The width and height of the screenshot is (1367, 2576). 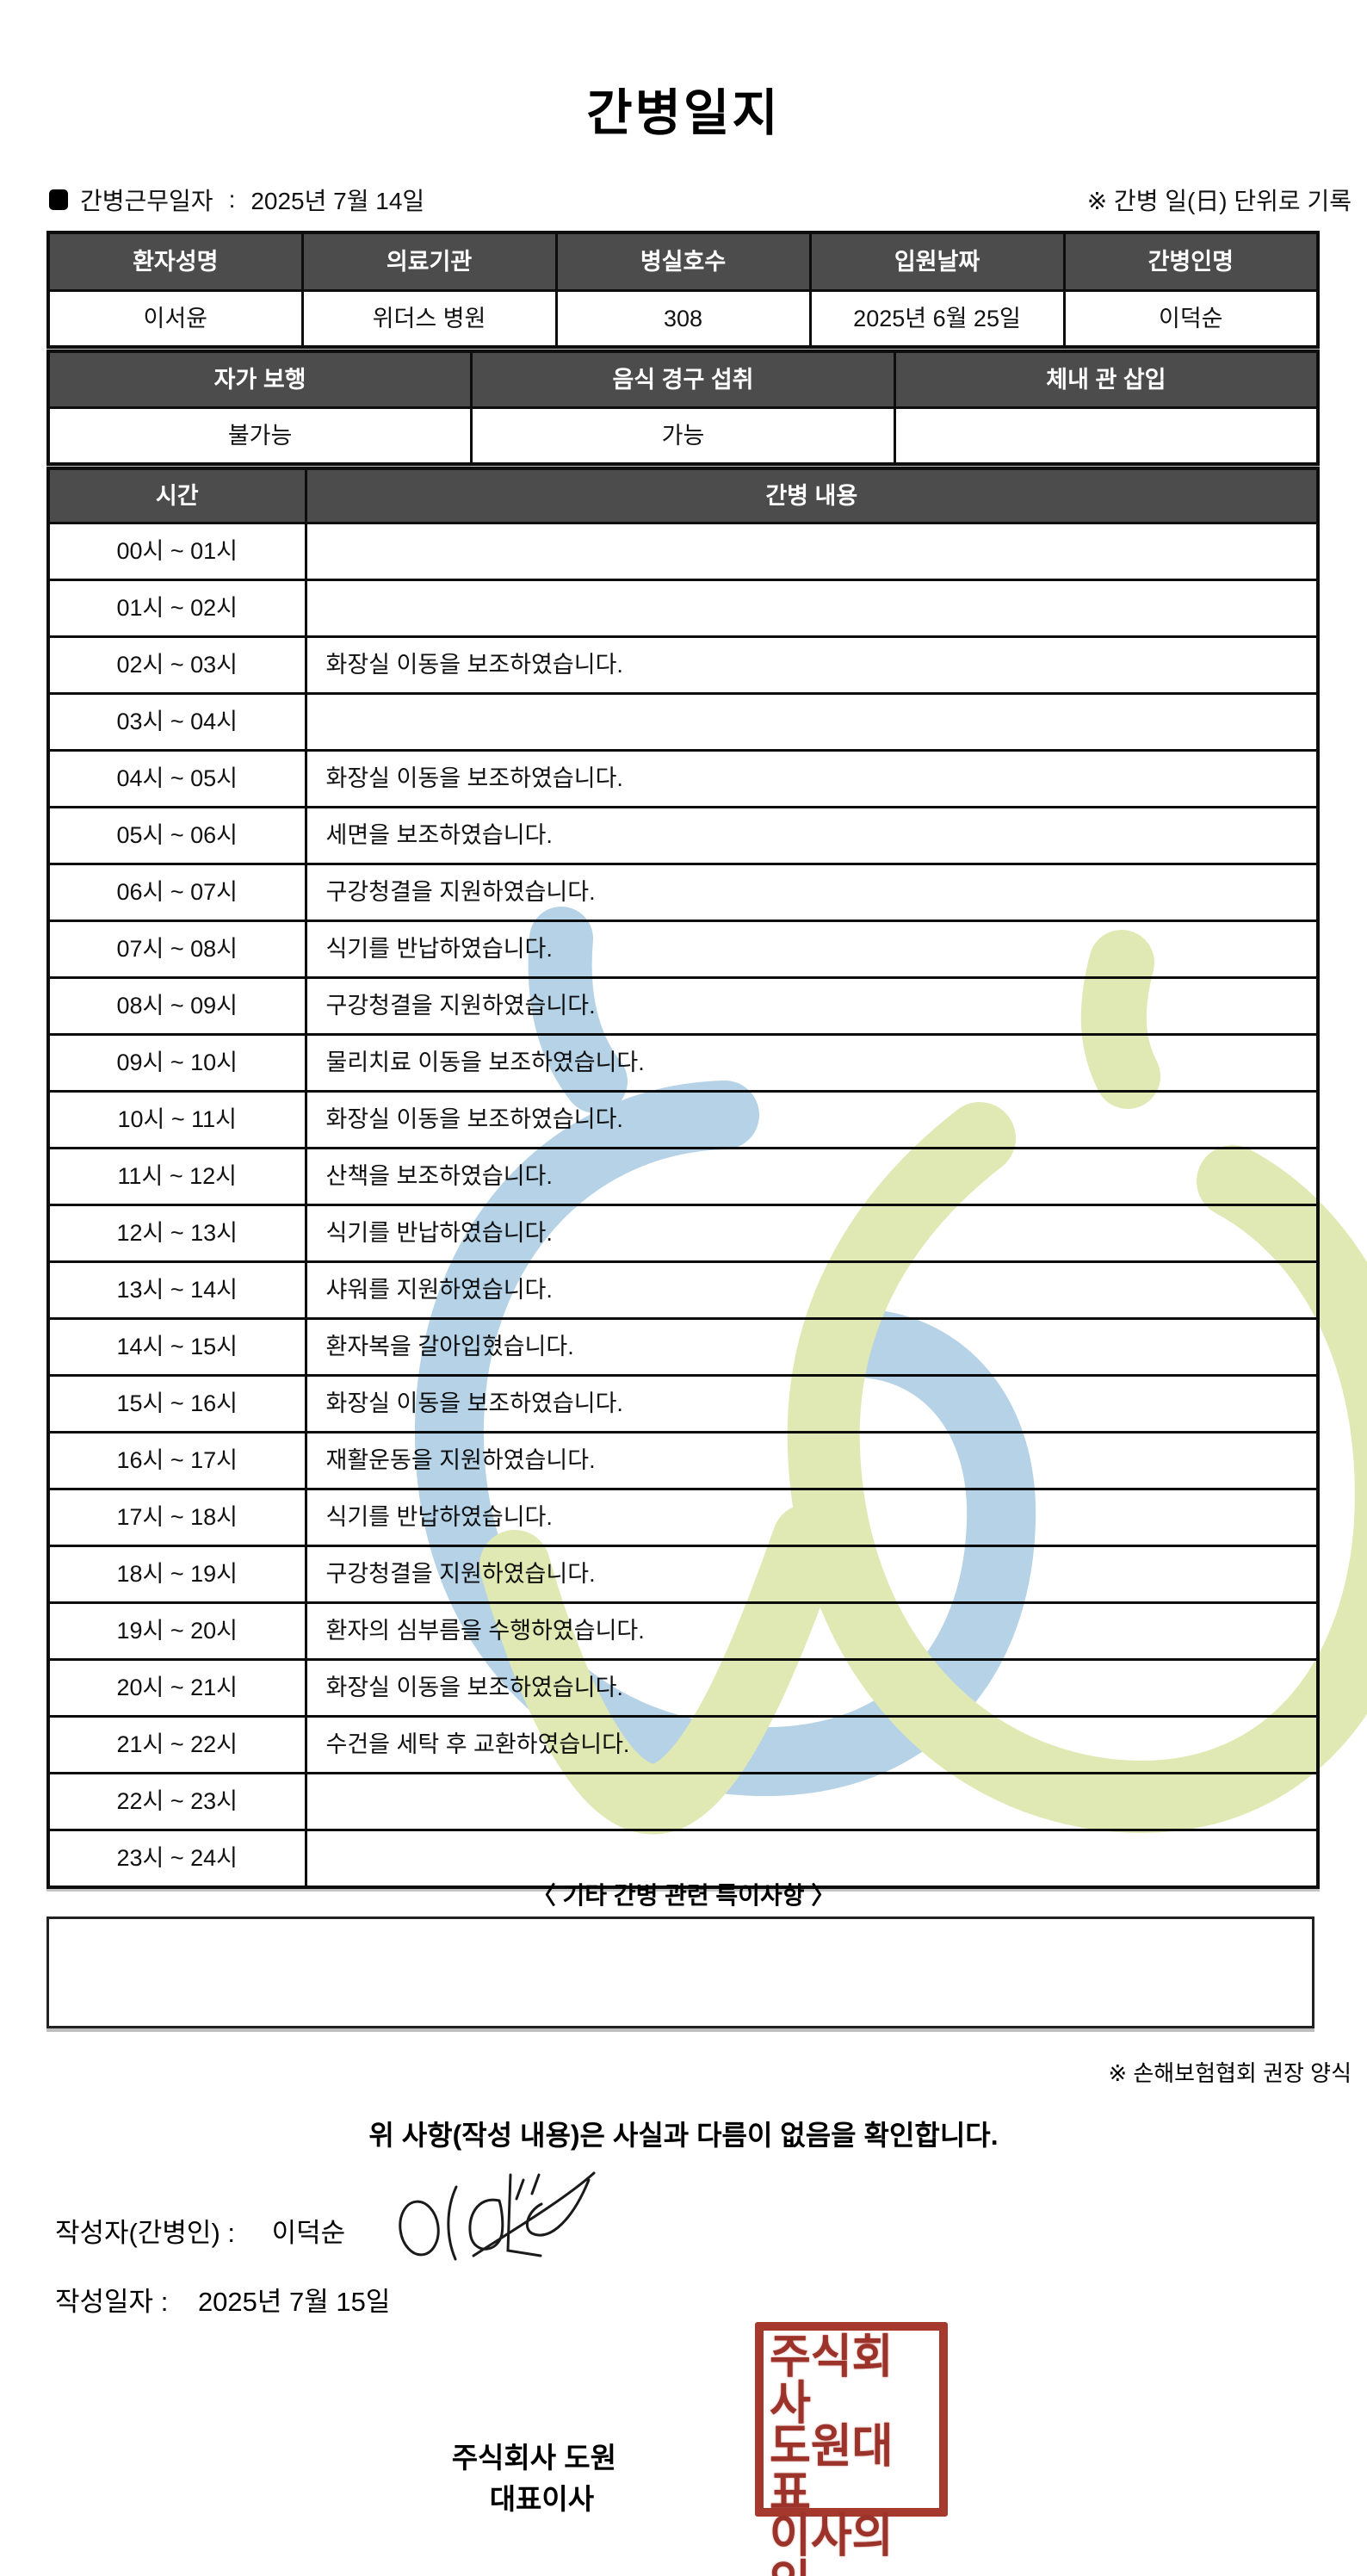 I want to click on care-log-row: 16시 ~ 17시 재활운동을 지원하였습니다., so click(x=683, y=1460).